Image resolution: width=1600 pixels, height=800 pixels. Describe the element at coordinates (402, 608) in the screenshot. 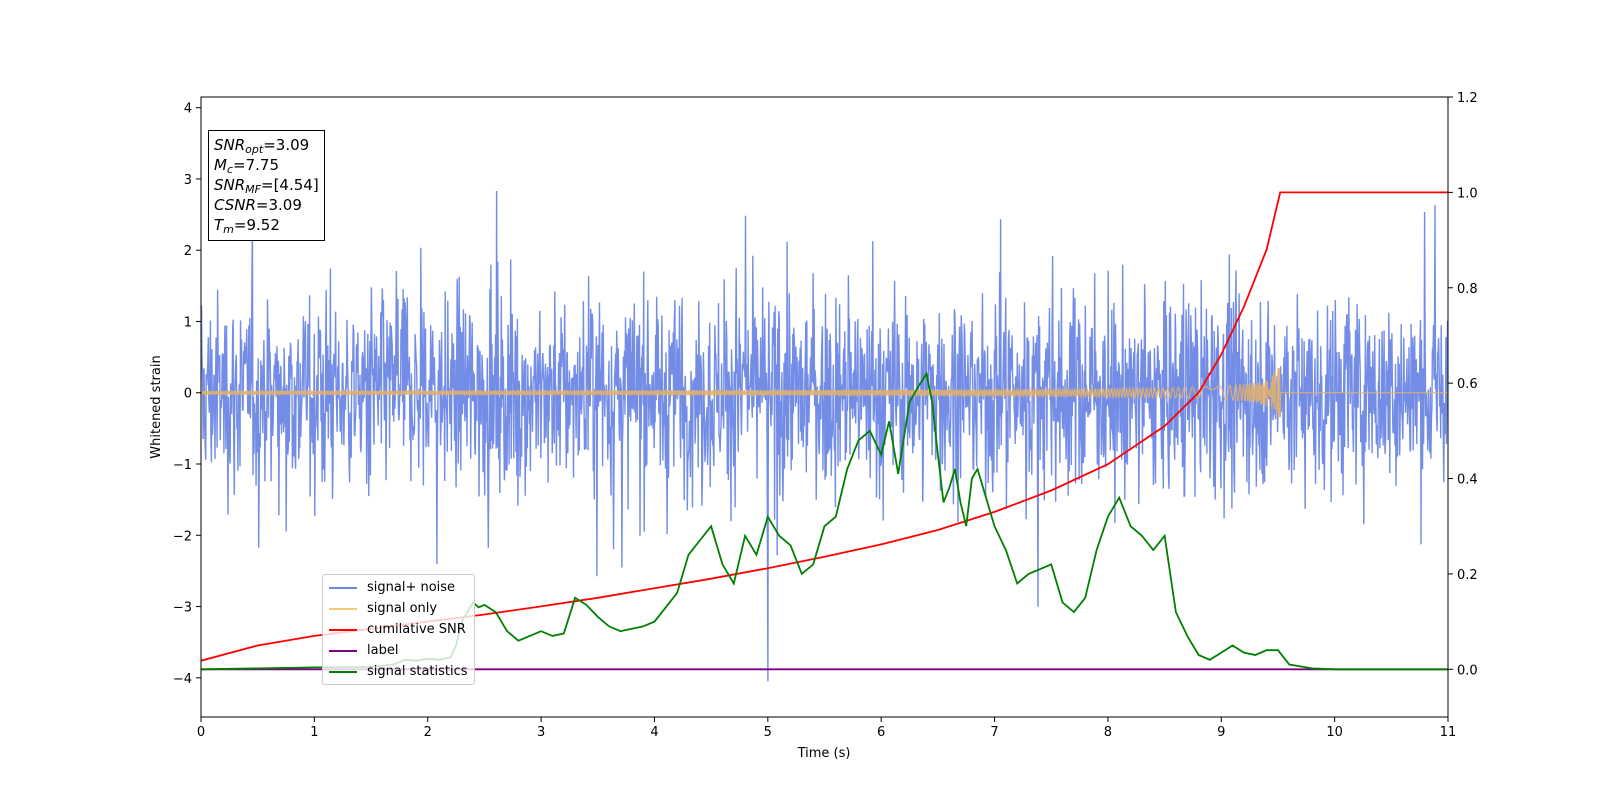

I see `legend-label: signal only` at that location.